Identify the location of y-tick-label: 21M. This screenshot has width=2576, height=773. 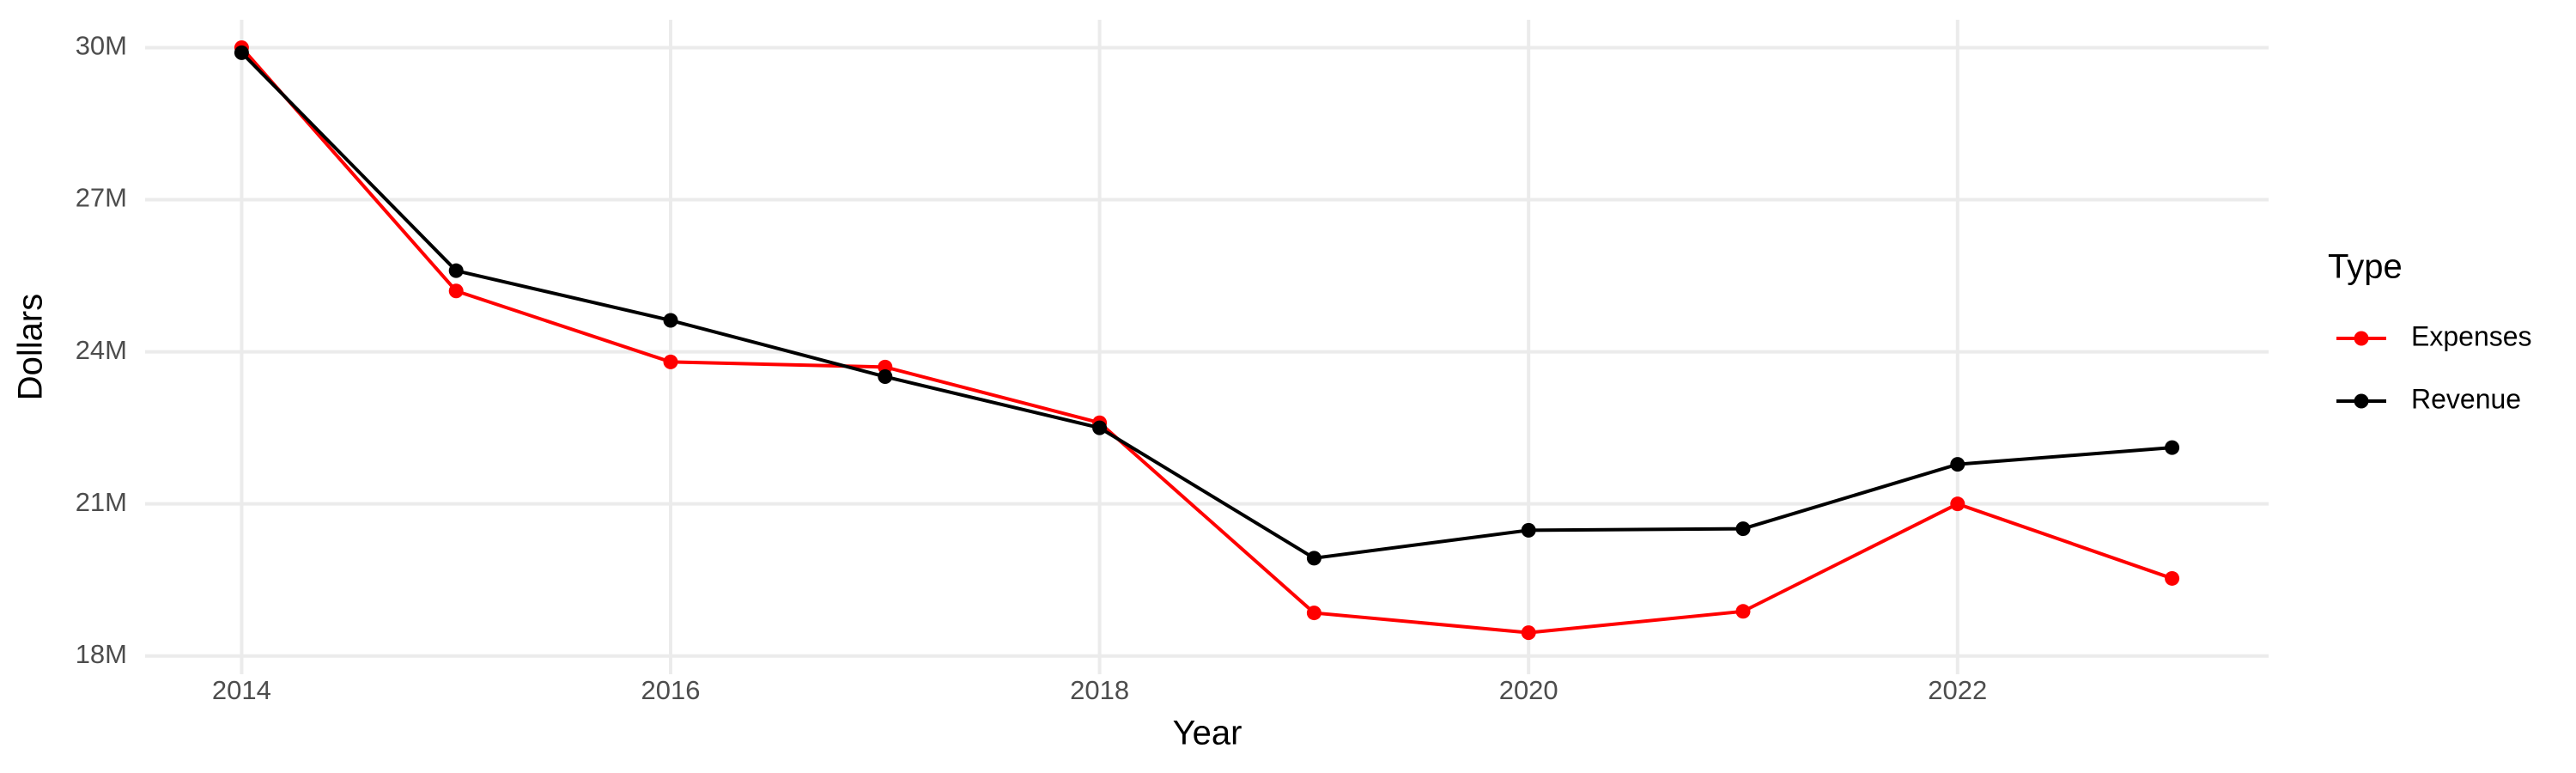
(101, 502).